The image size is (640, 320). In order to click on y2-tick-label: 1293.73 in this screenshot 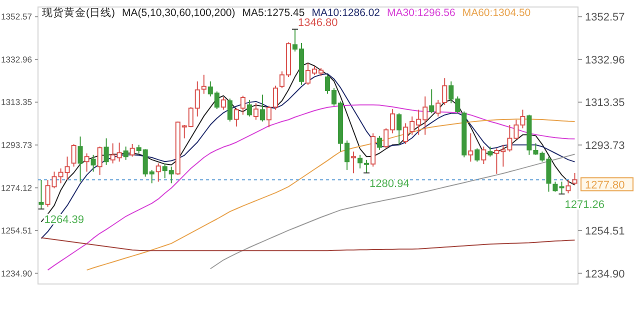, I will do `click(605, 146)`.